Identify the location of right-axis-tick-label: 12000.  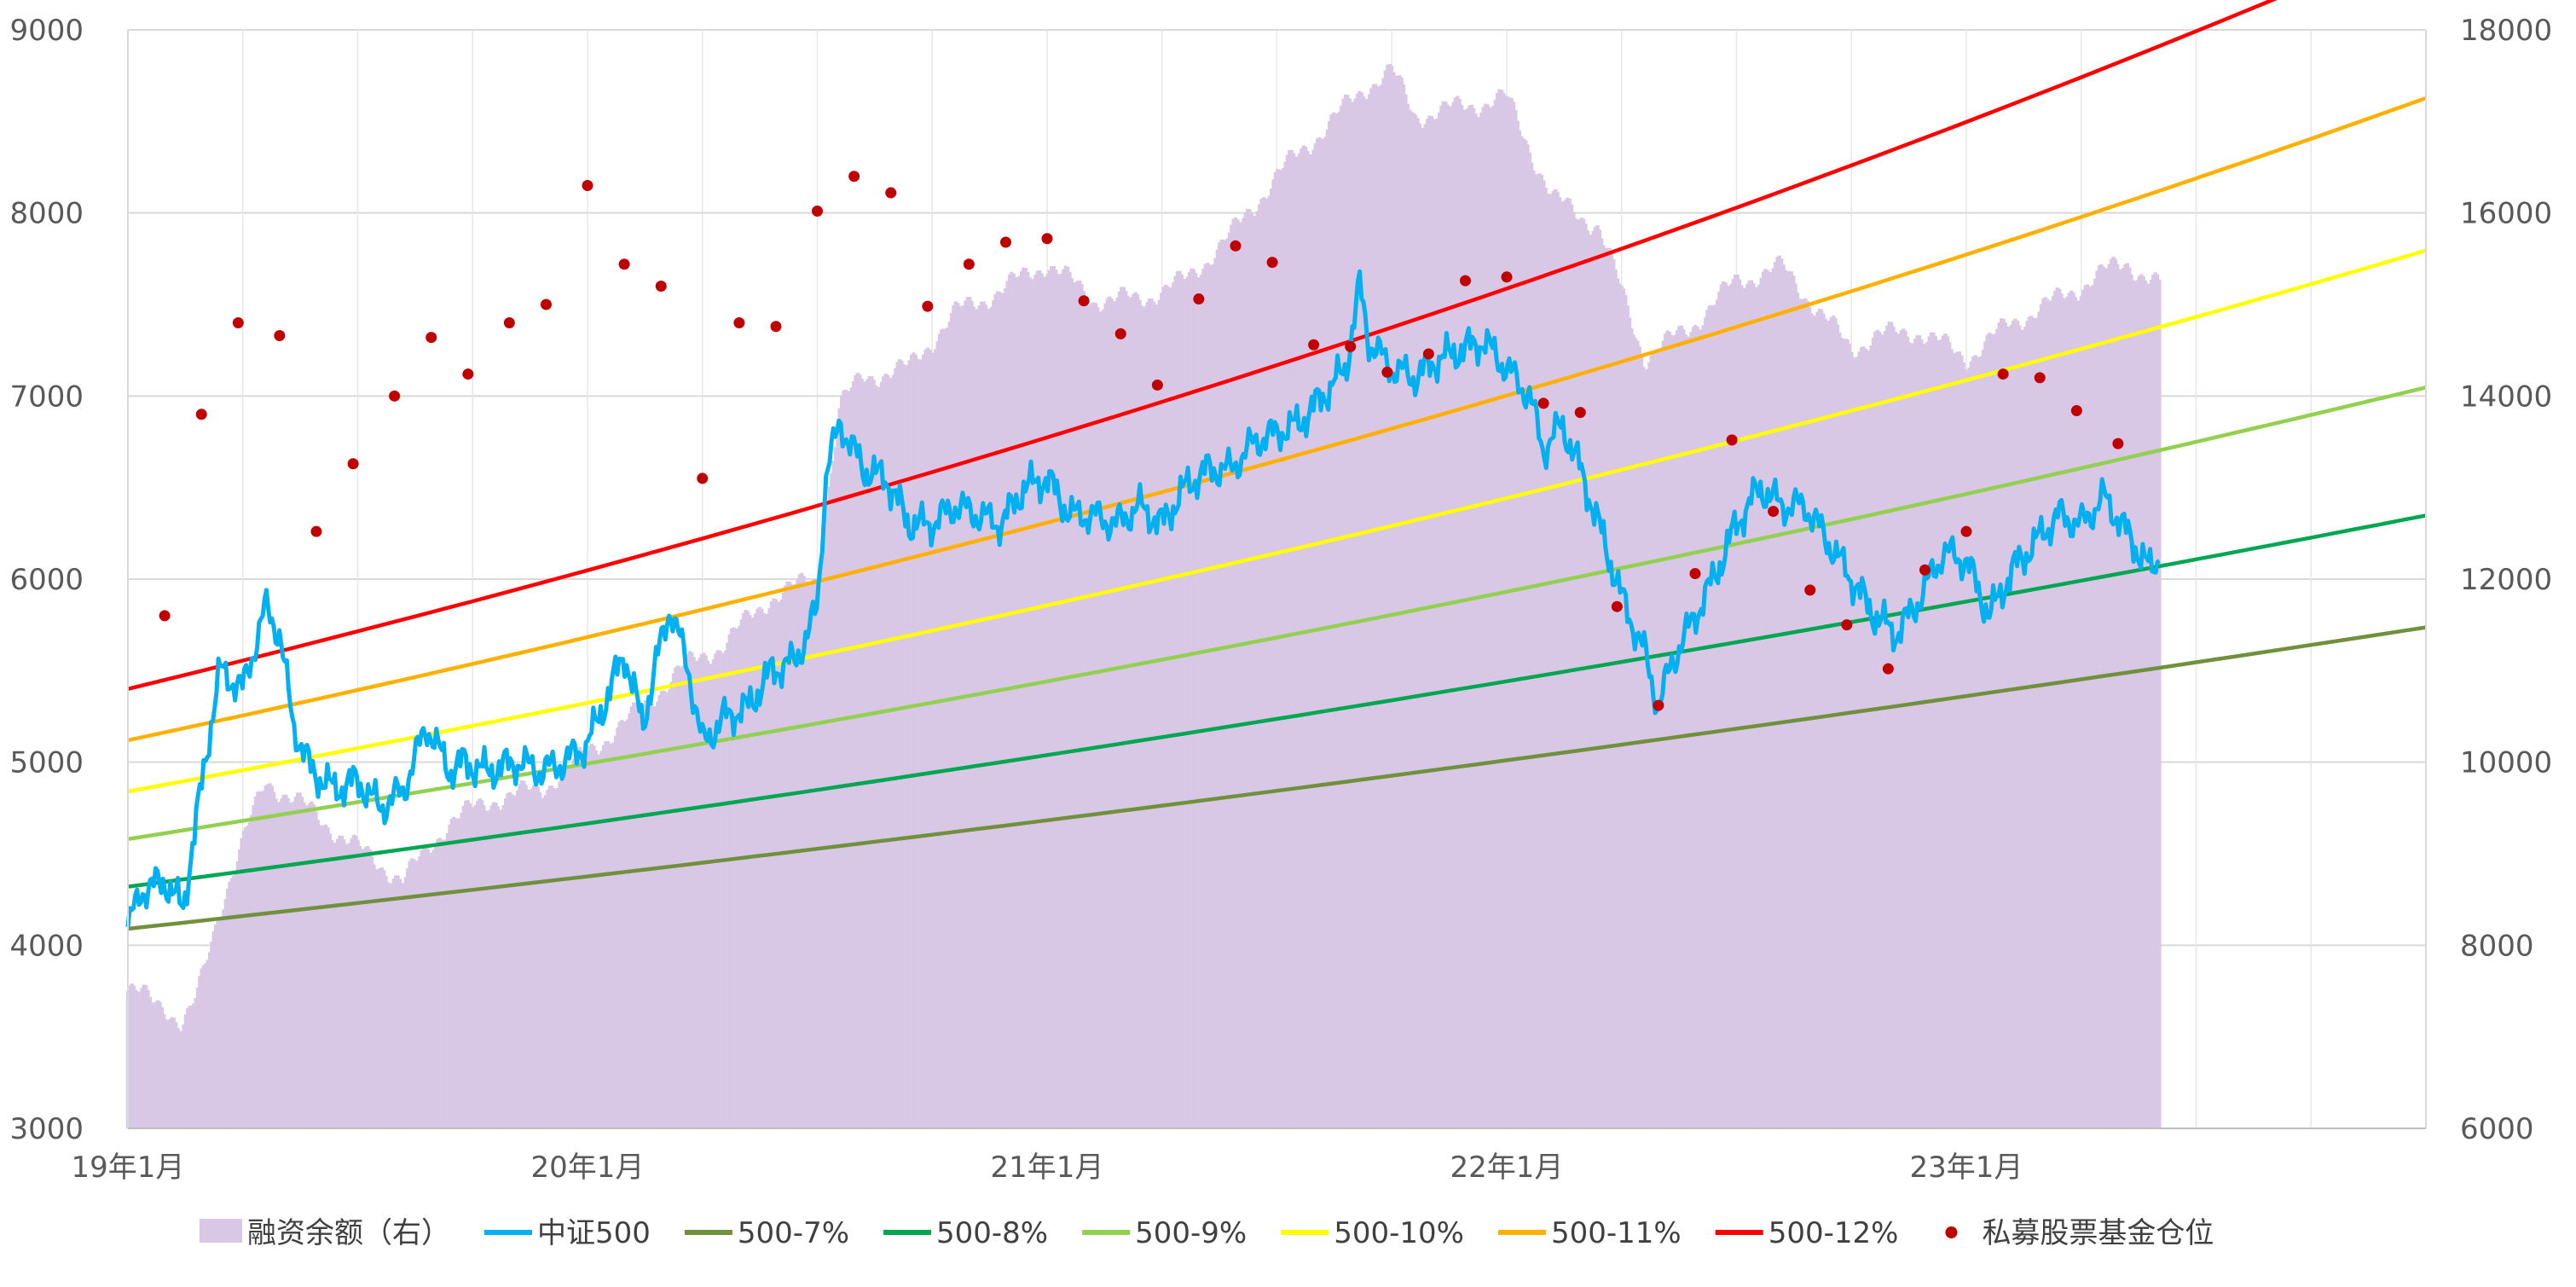
(2506, 580).